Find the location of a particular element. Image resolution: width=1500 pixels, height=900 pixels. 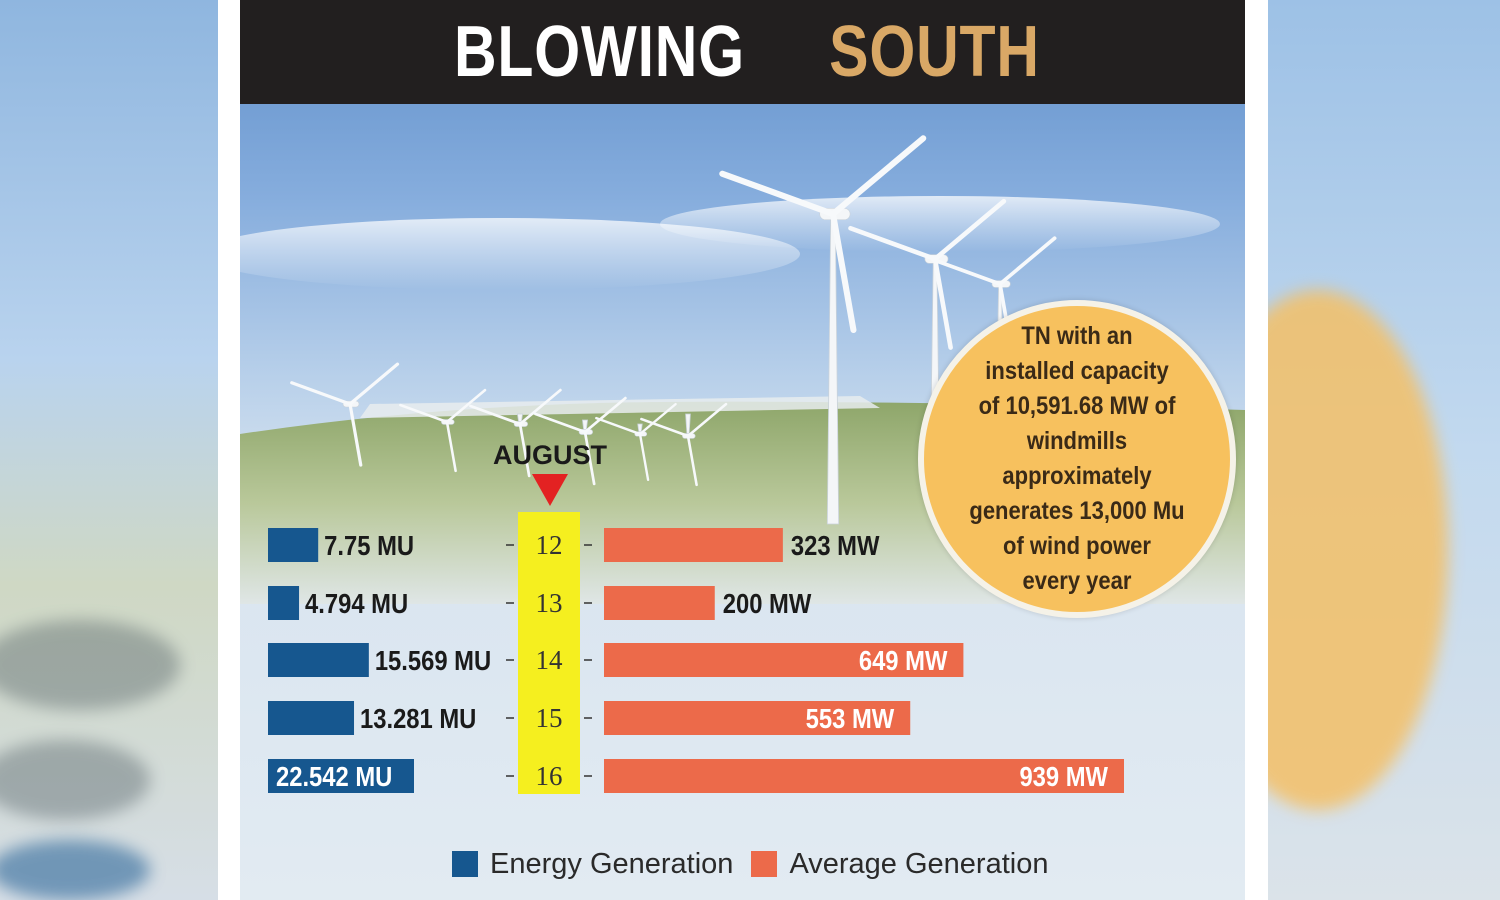

title-word-2: SOUTH is located at coordinates (935, 52).